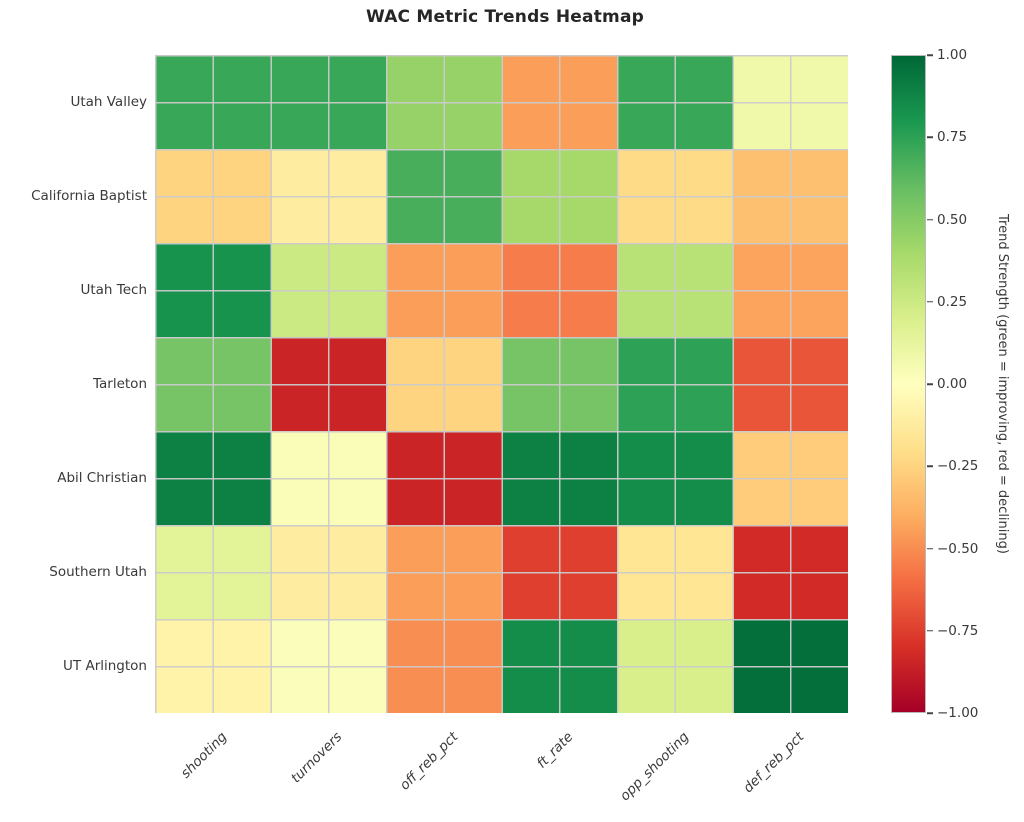 The height and width of the screenshot is (822, 1024). What do you see at coordinates (952, 219) in the screenshot?
I see `colorbar-tick-label: 0.50` at bounding box center [952, 219].